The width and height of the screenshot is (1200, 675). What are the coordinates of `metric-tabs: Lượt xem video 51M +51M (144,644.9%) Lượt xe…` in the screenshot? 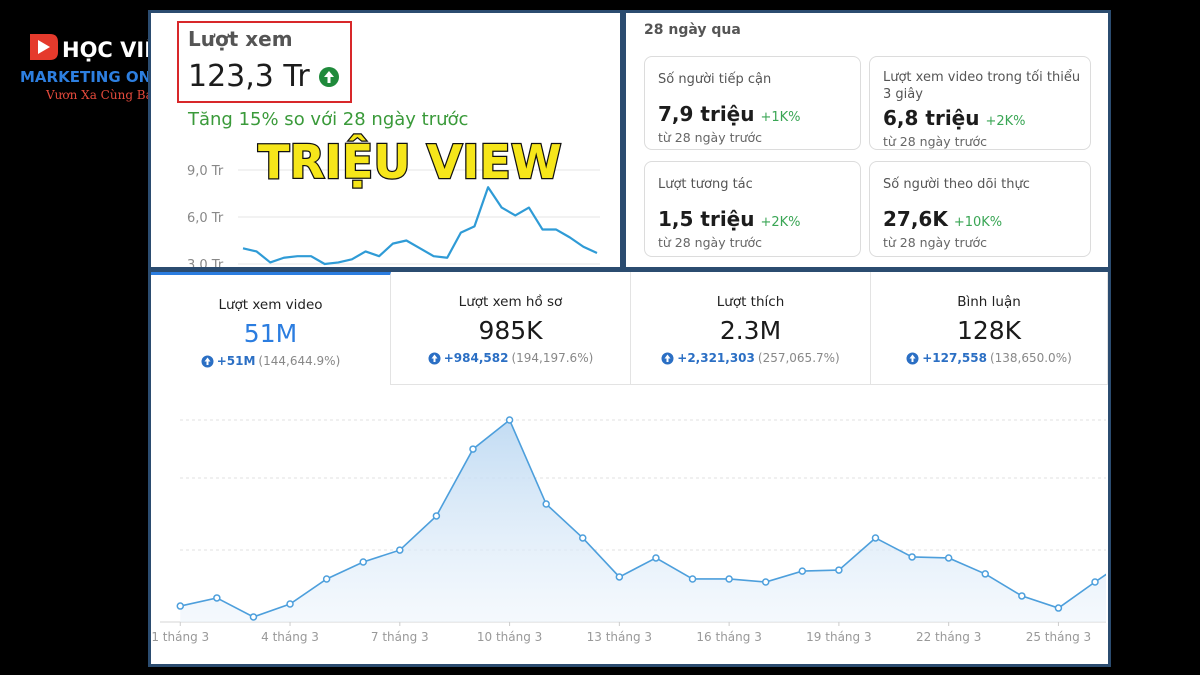 It's located at (629, 330).